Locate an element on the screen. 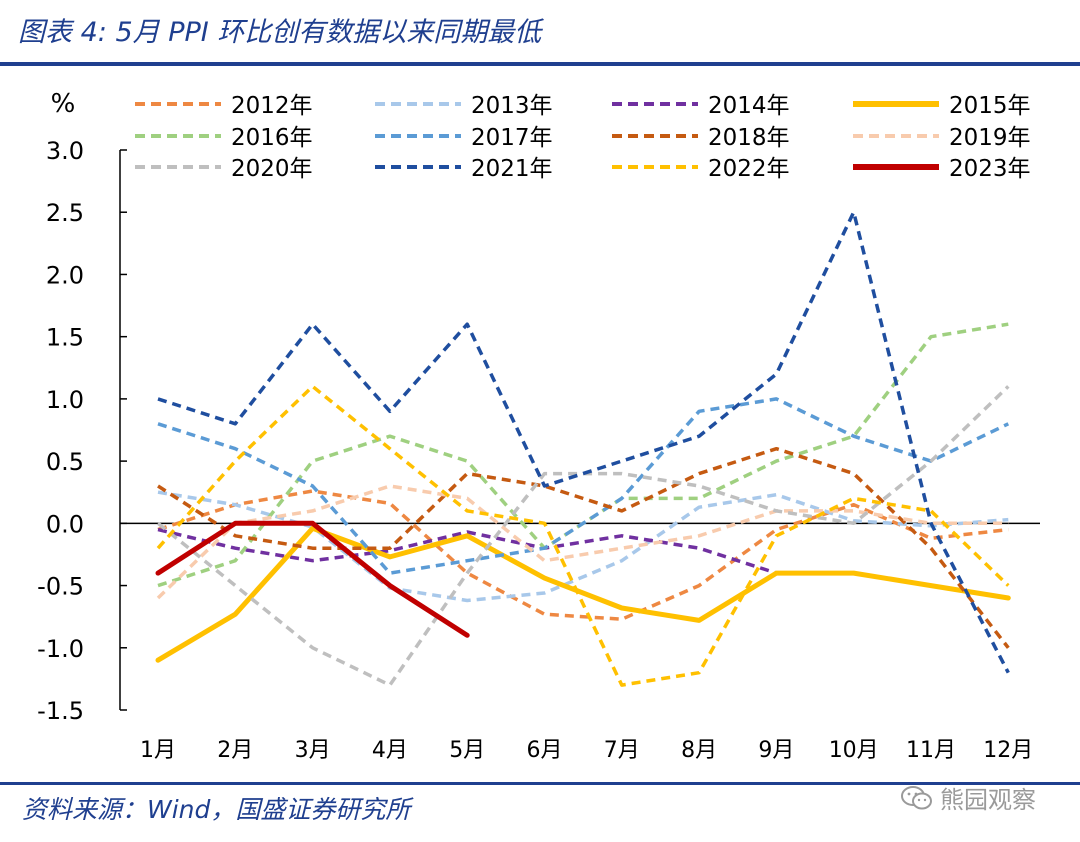  x-tick-label: 4月 is located at coordinates (390, 750).